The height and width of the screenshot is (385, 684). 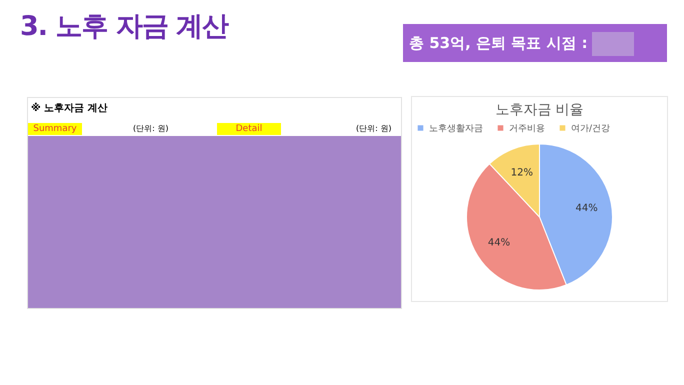 What do you see at coordinates (249, 129) in the screenshot?
I see `text: Detail` at bounding box center [249, 129].